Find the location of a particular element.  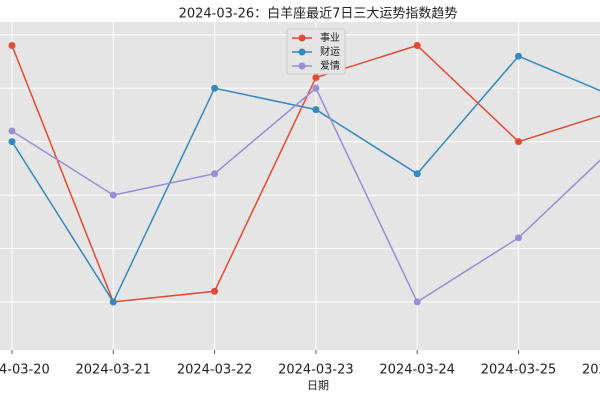

x-tick-label: 2024-03-26 is located at coordinates (591, 370).